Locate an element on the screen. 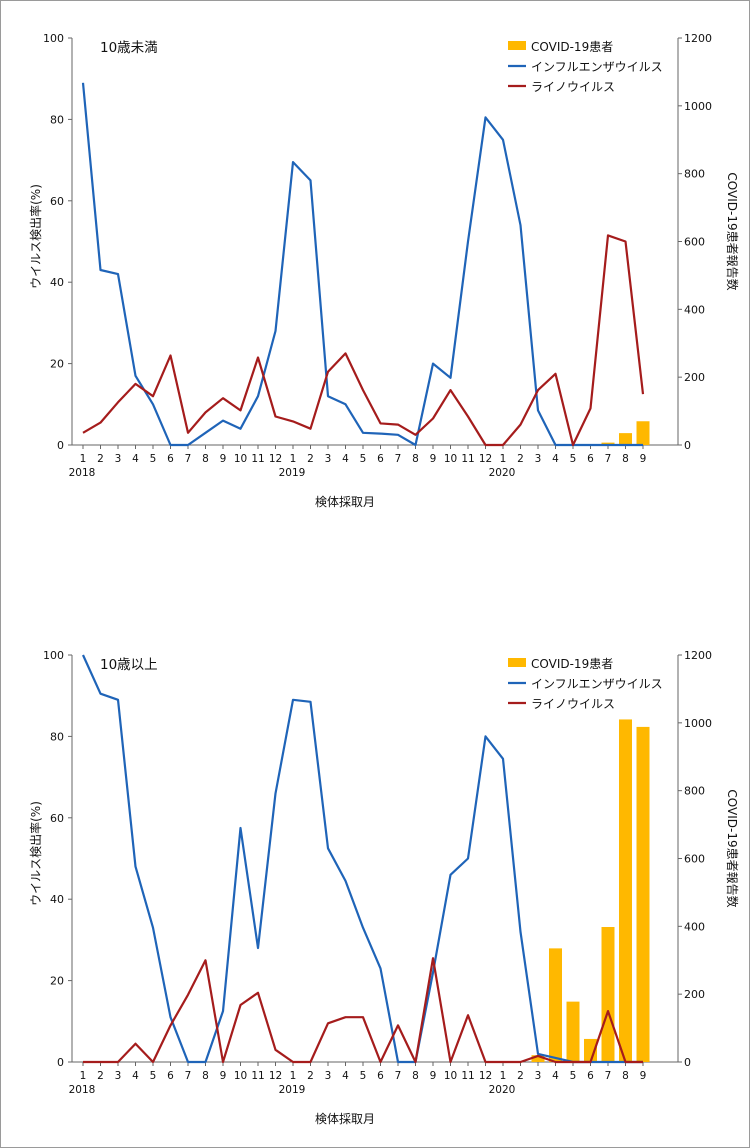 The width and height of the screenshot is (750, 1148). y2-tick-label: 200 is located at coordinates (694, 377).